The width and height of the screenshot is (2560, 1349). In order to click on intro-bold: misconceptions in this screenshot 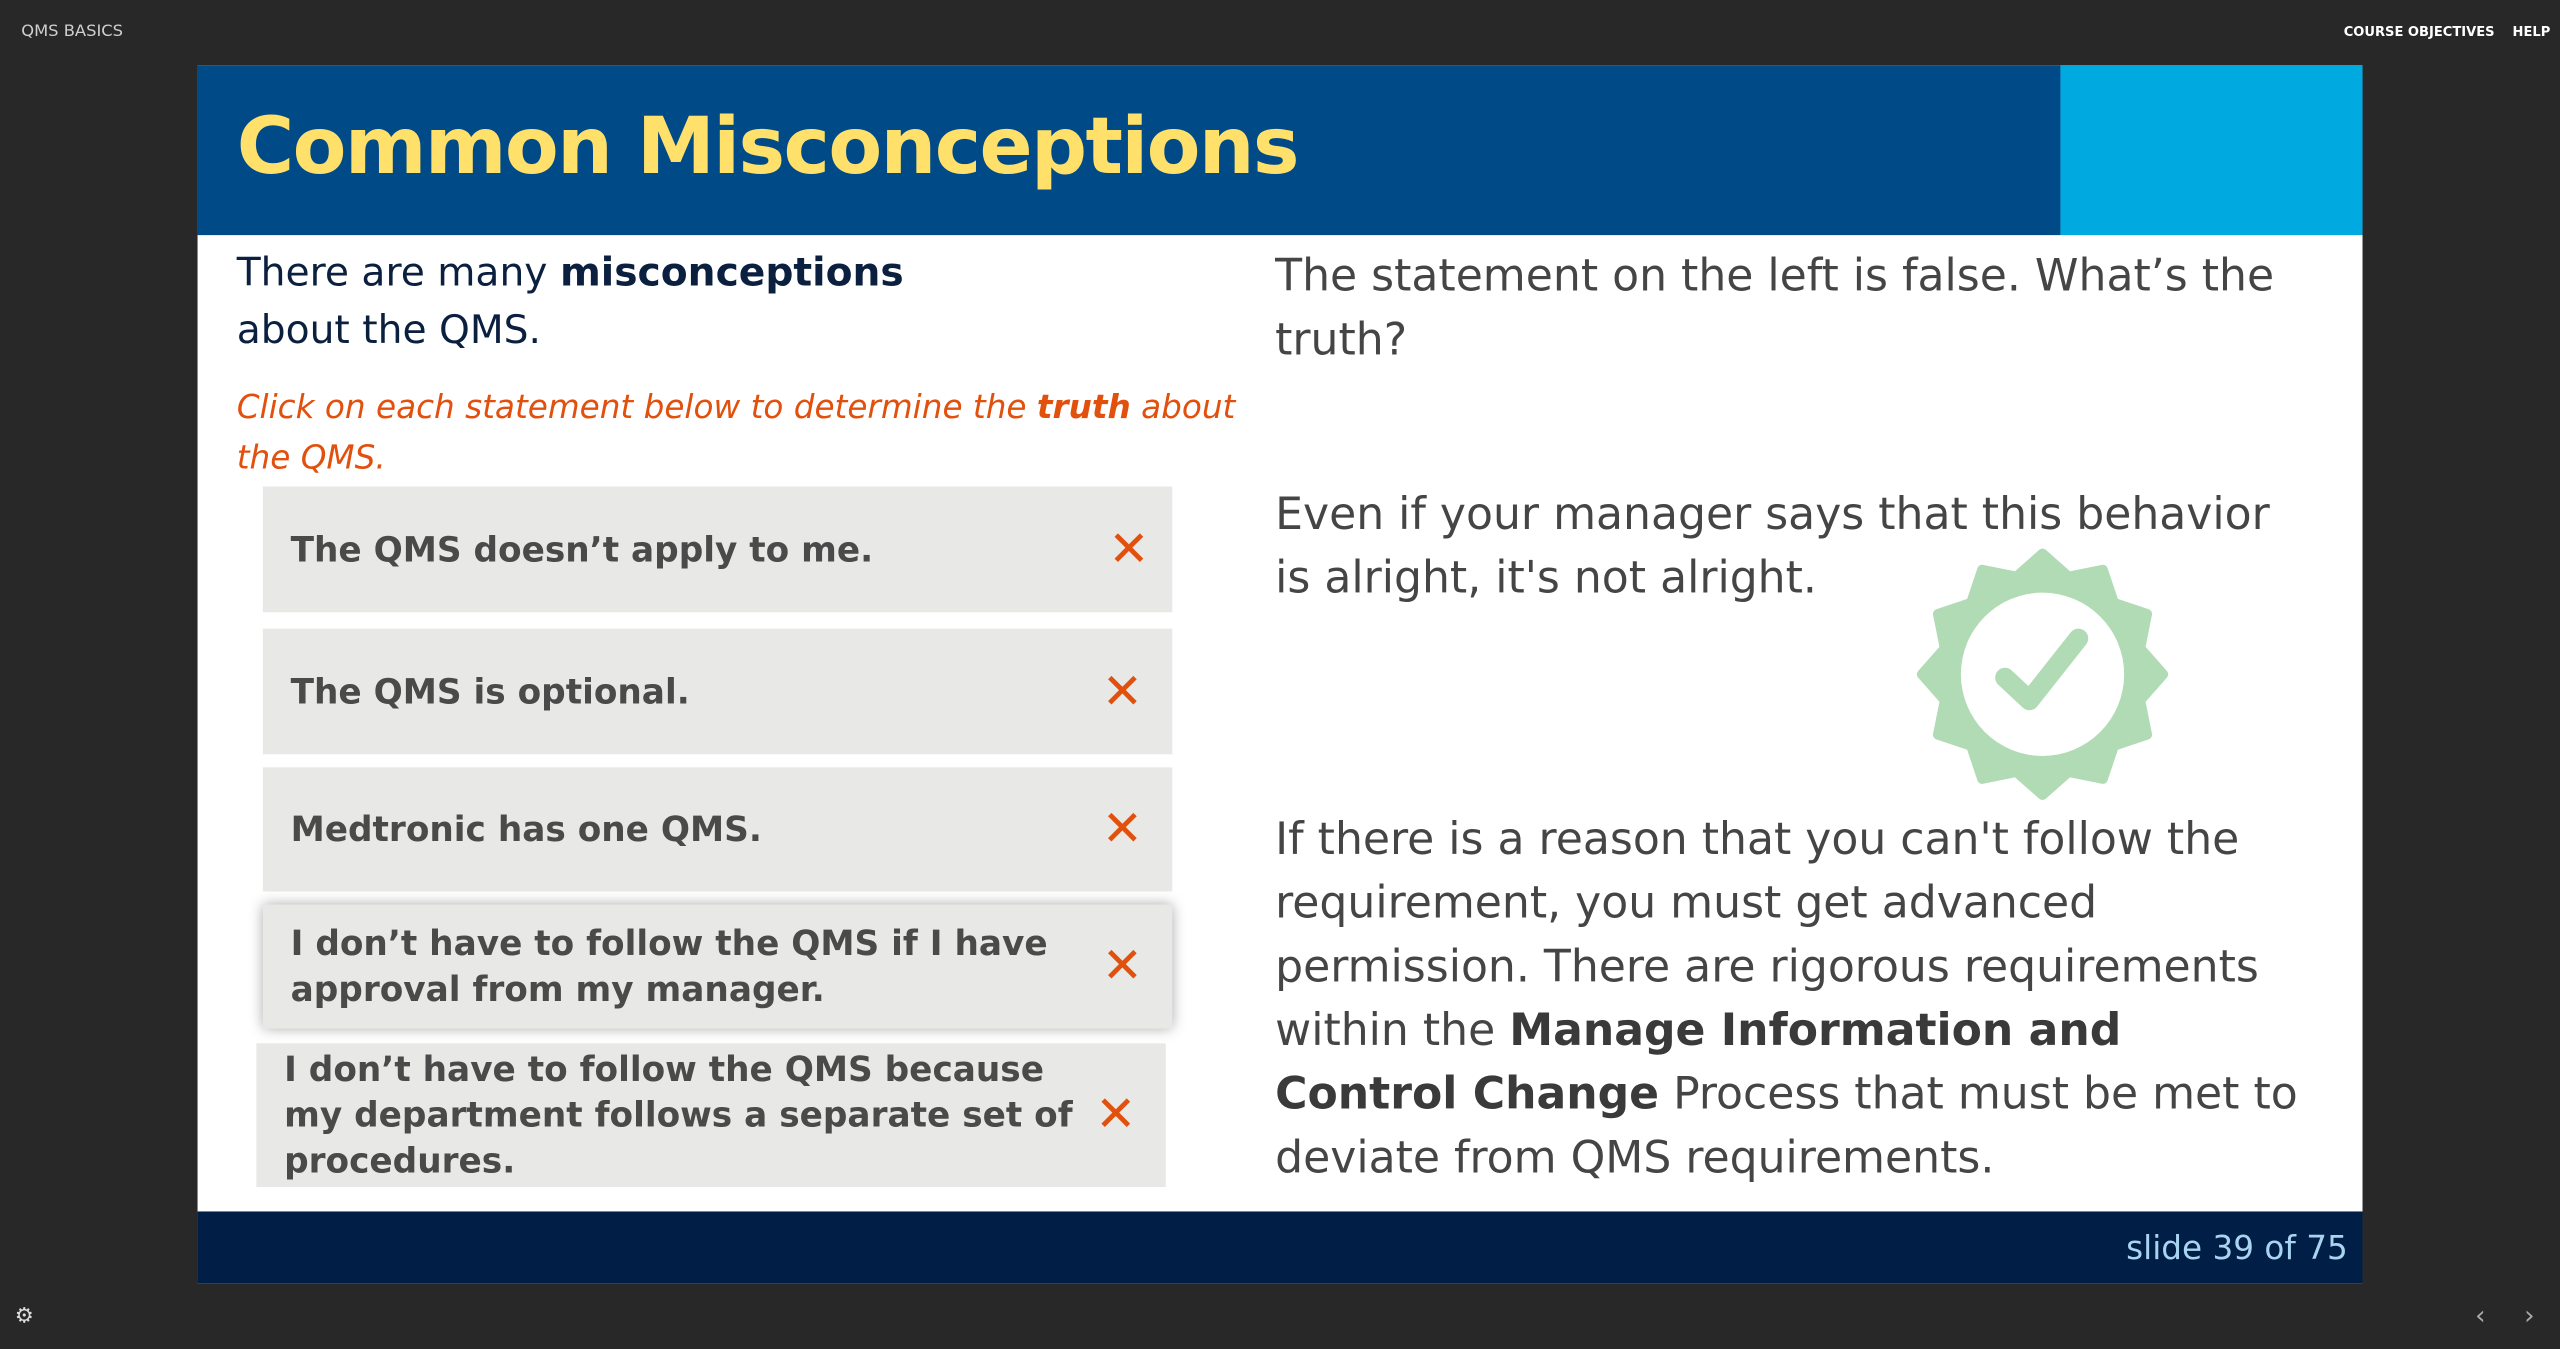, I will do `click(731, 272)`.